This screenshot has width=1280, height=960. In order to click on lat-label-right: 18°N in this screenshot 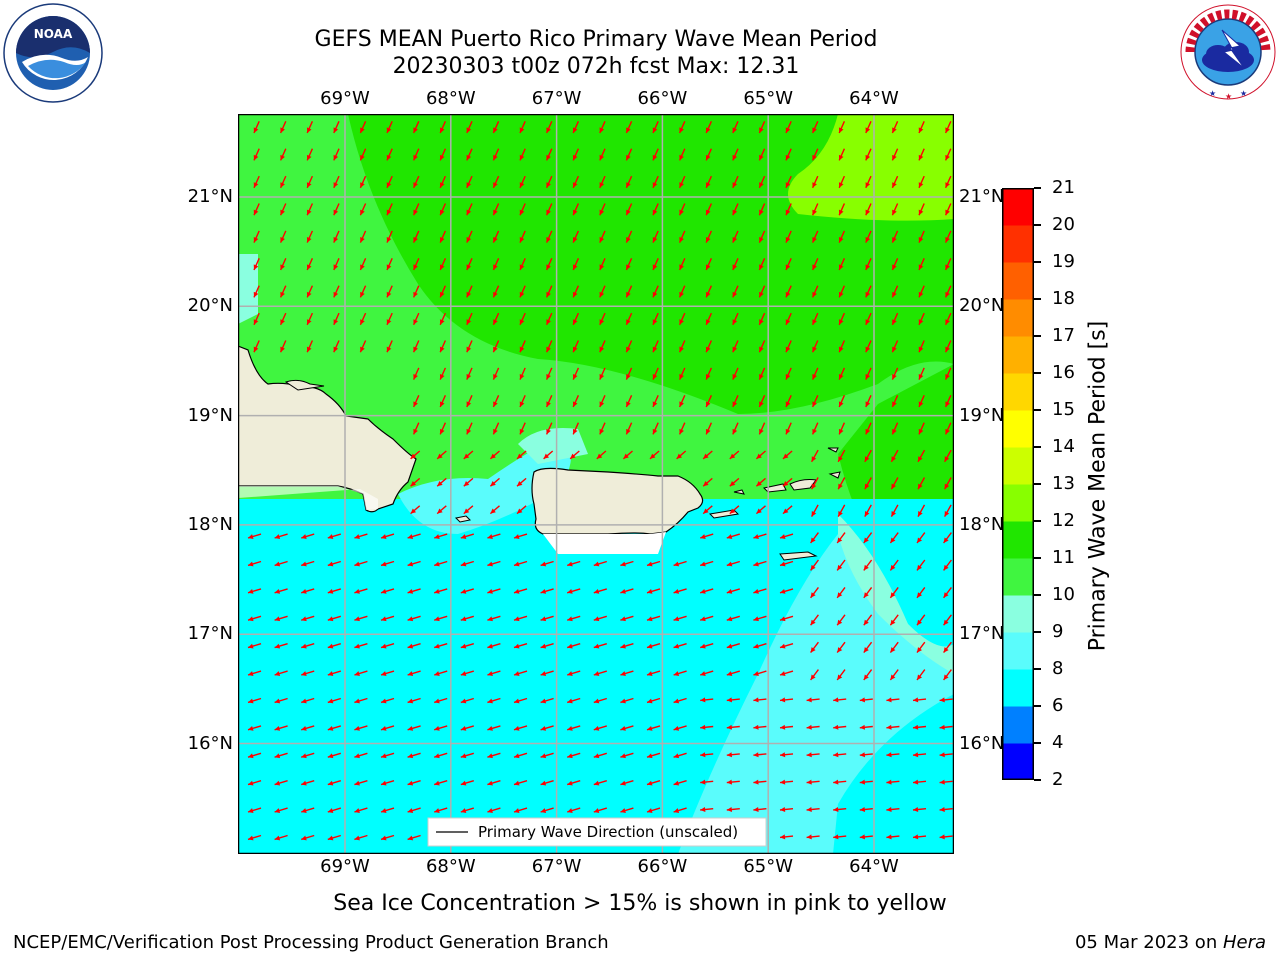, I will do `click(982, 524)`.